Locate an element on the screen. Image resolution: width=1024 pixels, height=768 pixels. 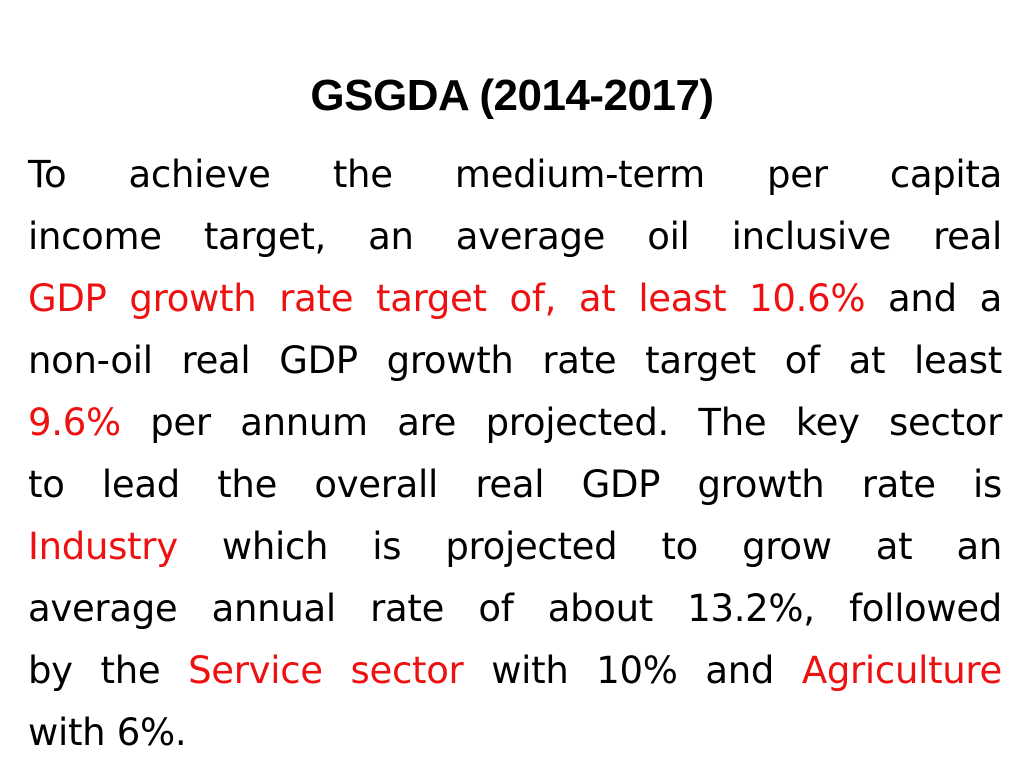
body-text: To achieve the medium-term per capita is located at coordinates (515, 174).